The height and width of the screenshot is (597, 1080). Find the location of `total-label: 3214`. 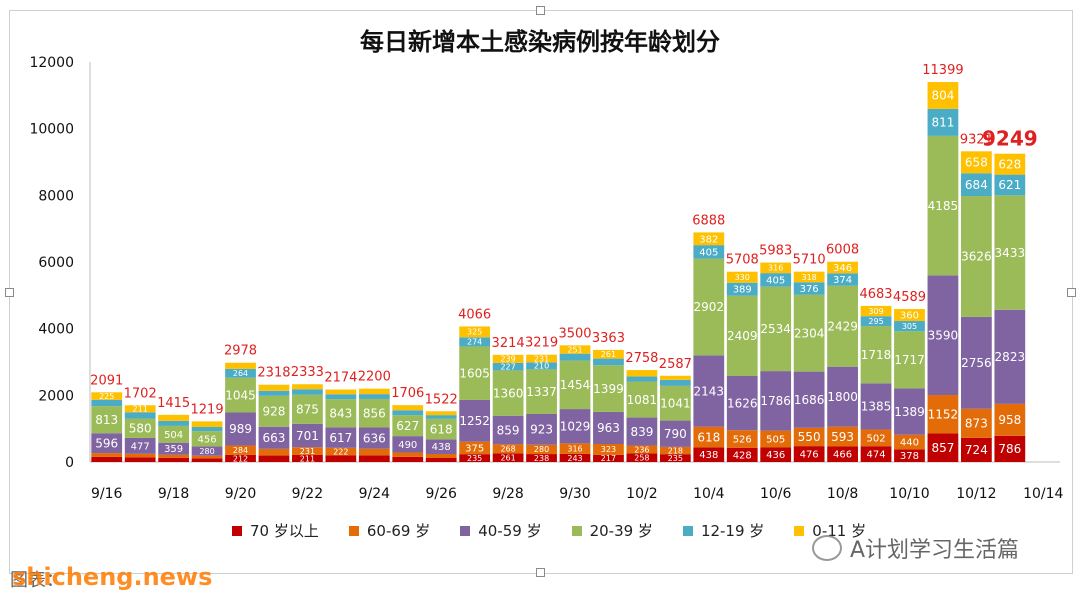

total-label: 3214 is located at coordinates (508, 343).